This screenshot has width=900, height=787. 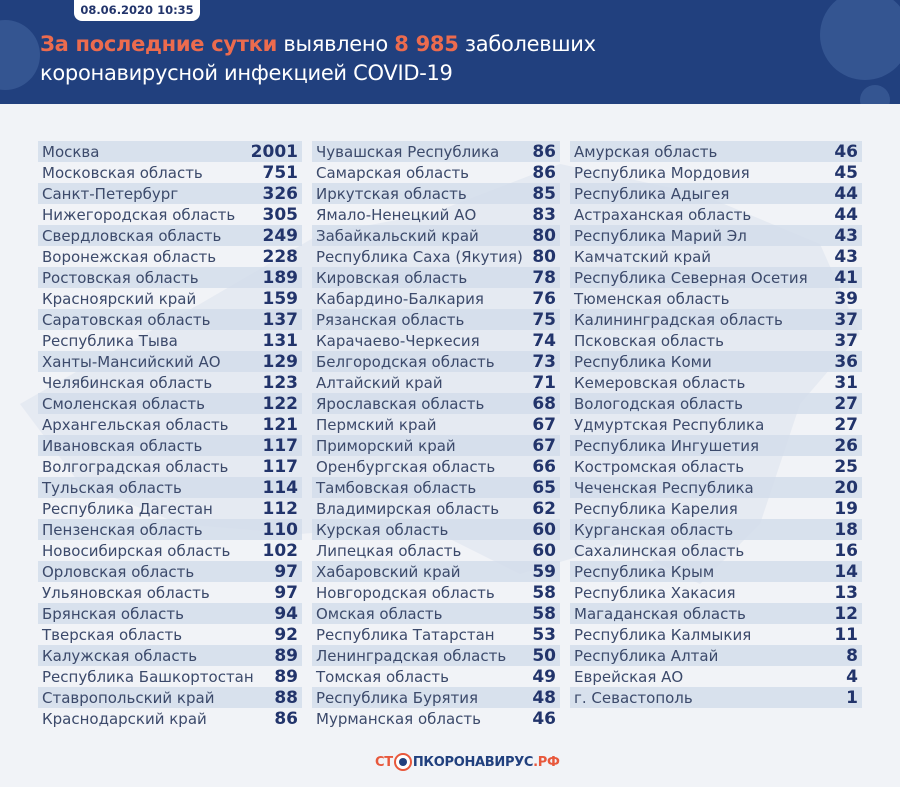 I want to click on region-row: Алтайский край 71, so click(x=436, y=382).